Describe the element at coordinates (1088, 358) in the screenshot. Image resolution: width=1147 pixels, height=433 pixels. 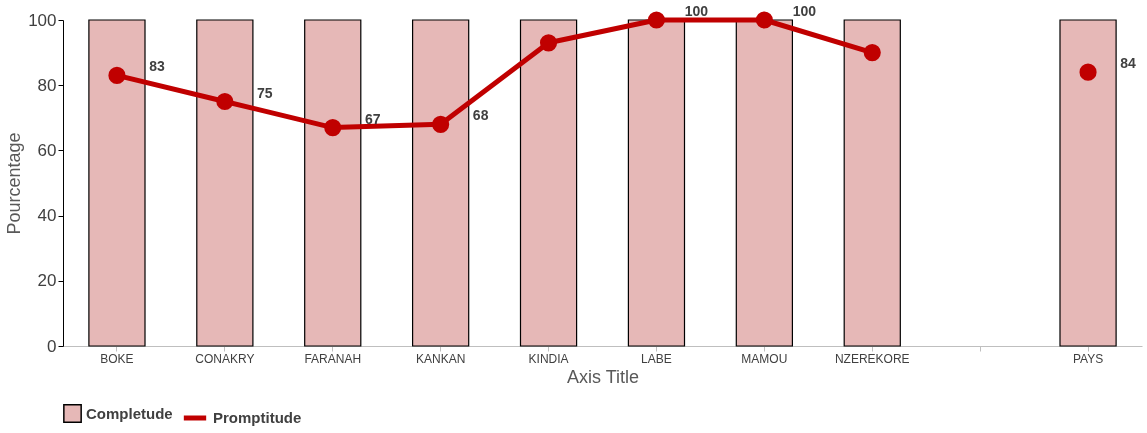
I see `x-tick-label: PAYS` at that location.